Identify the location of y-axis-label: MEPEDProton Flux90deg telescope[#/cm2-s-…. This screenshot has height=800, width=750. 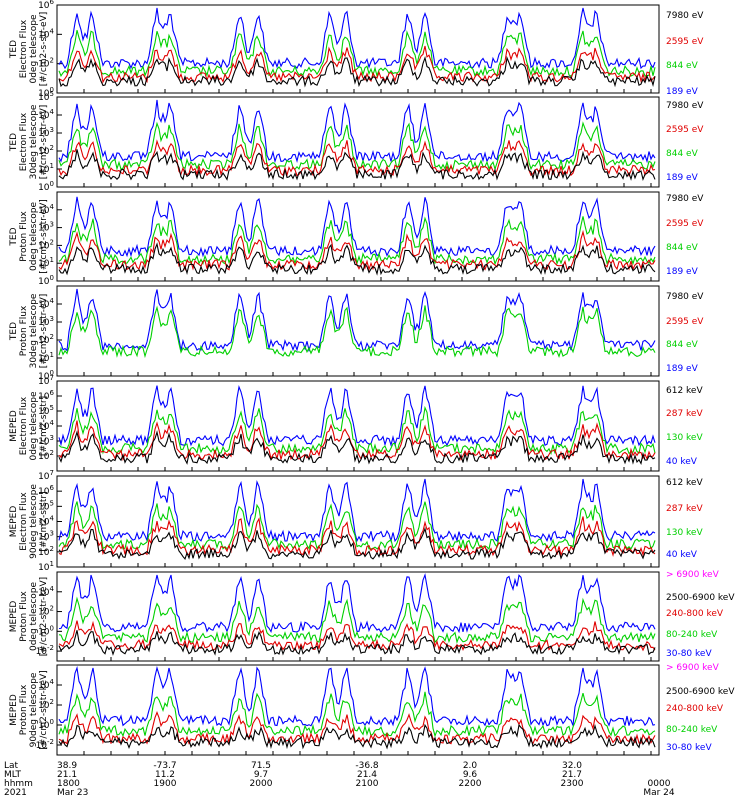
(29, 709).